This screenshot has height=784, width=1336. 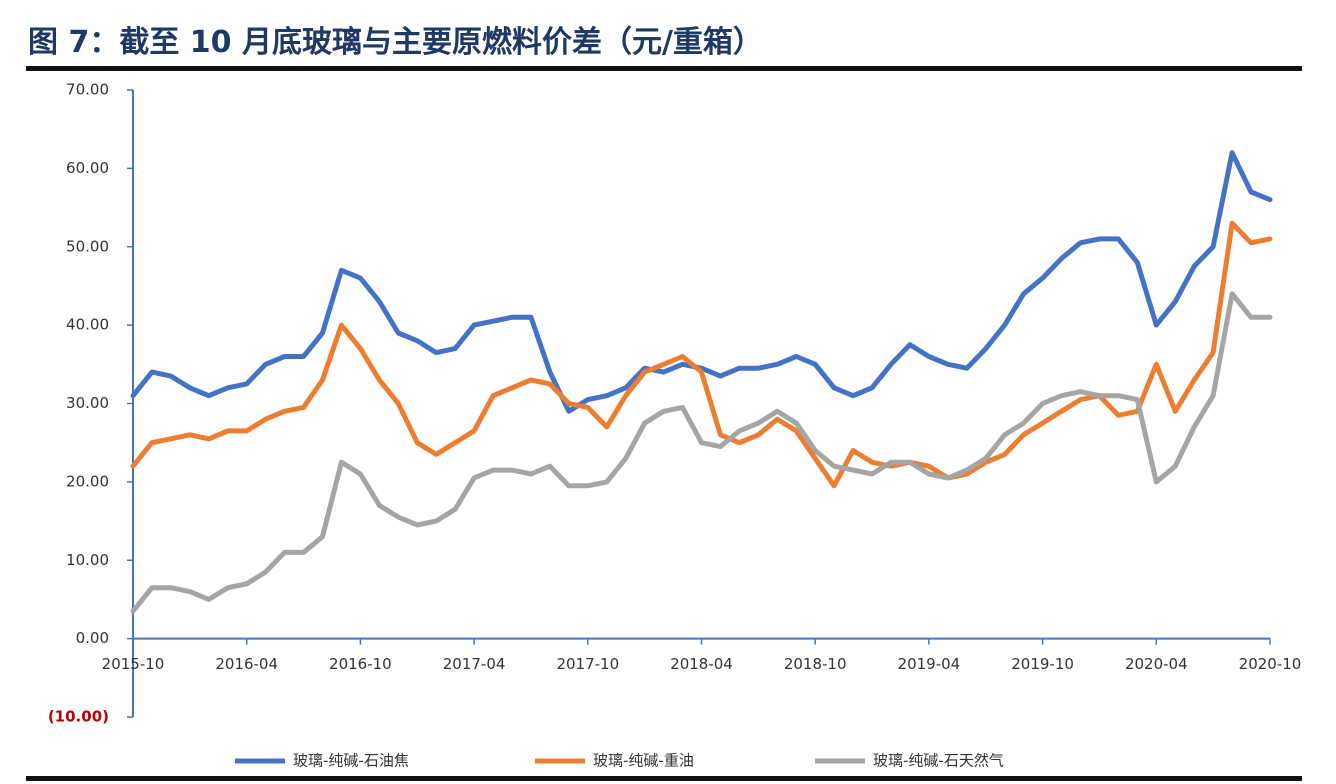 I want to click on x-tick-label: 2019-04, so click(x=929, y=664).